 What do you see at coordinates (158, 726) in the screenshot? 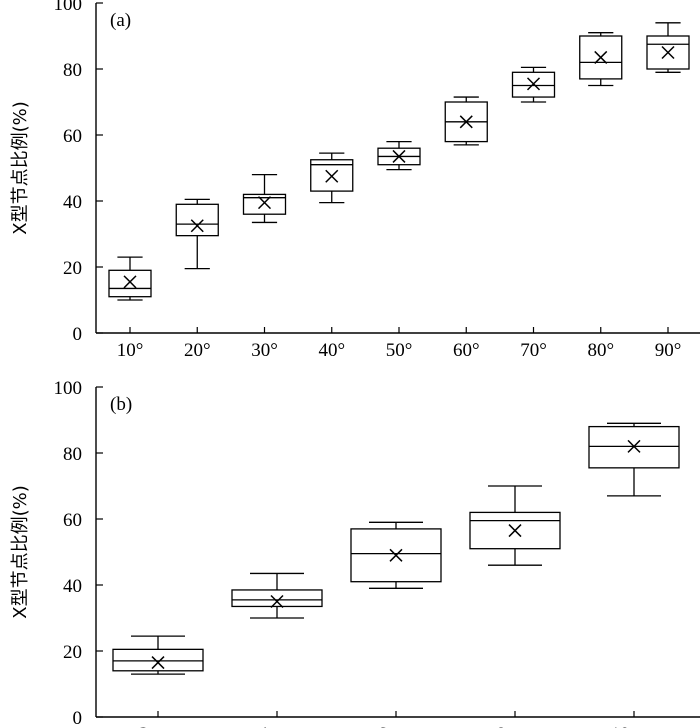
I see `x-tick-label-b: 2 cm` at bounding box center [158, 726].